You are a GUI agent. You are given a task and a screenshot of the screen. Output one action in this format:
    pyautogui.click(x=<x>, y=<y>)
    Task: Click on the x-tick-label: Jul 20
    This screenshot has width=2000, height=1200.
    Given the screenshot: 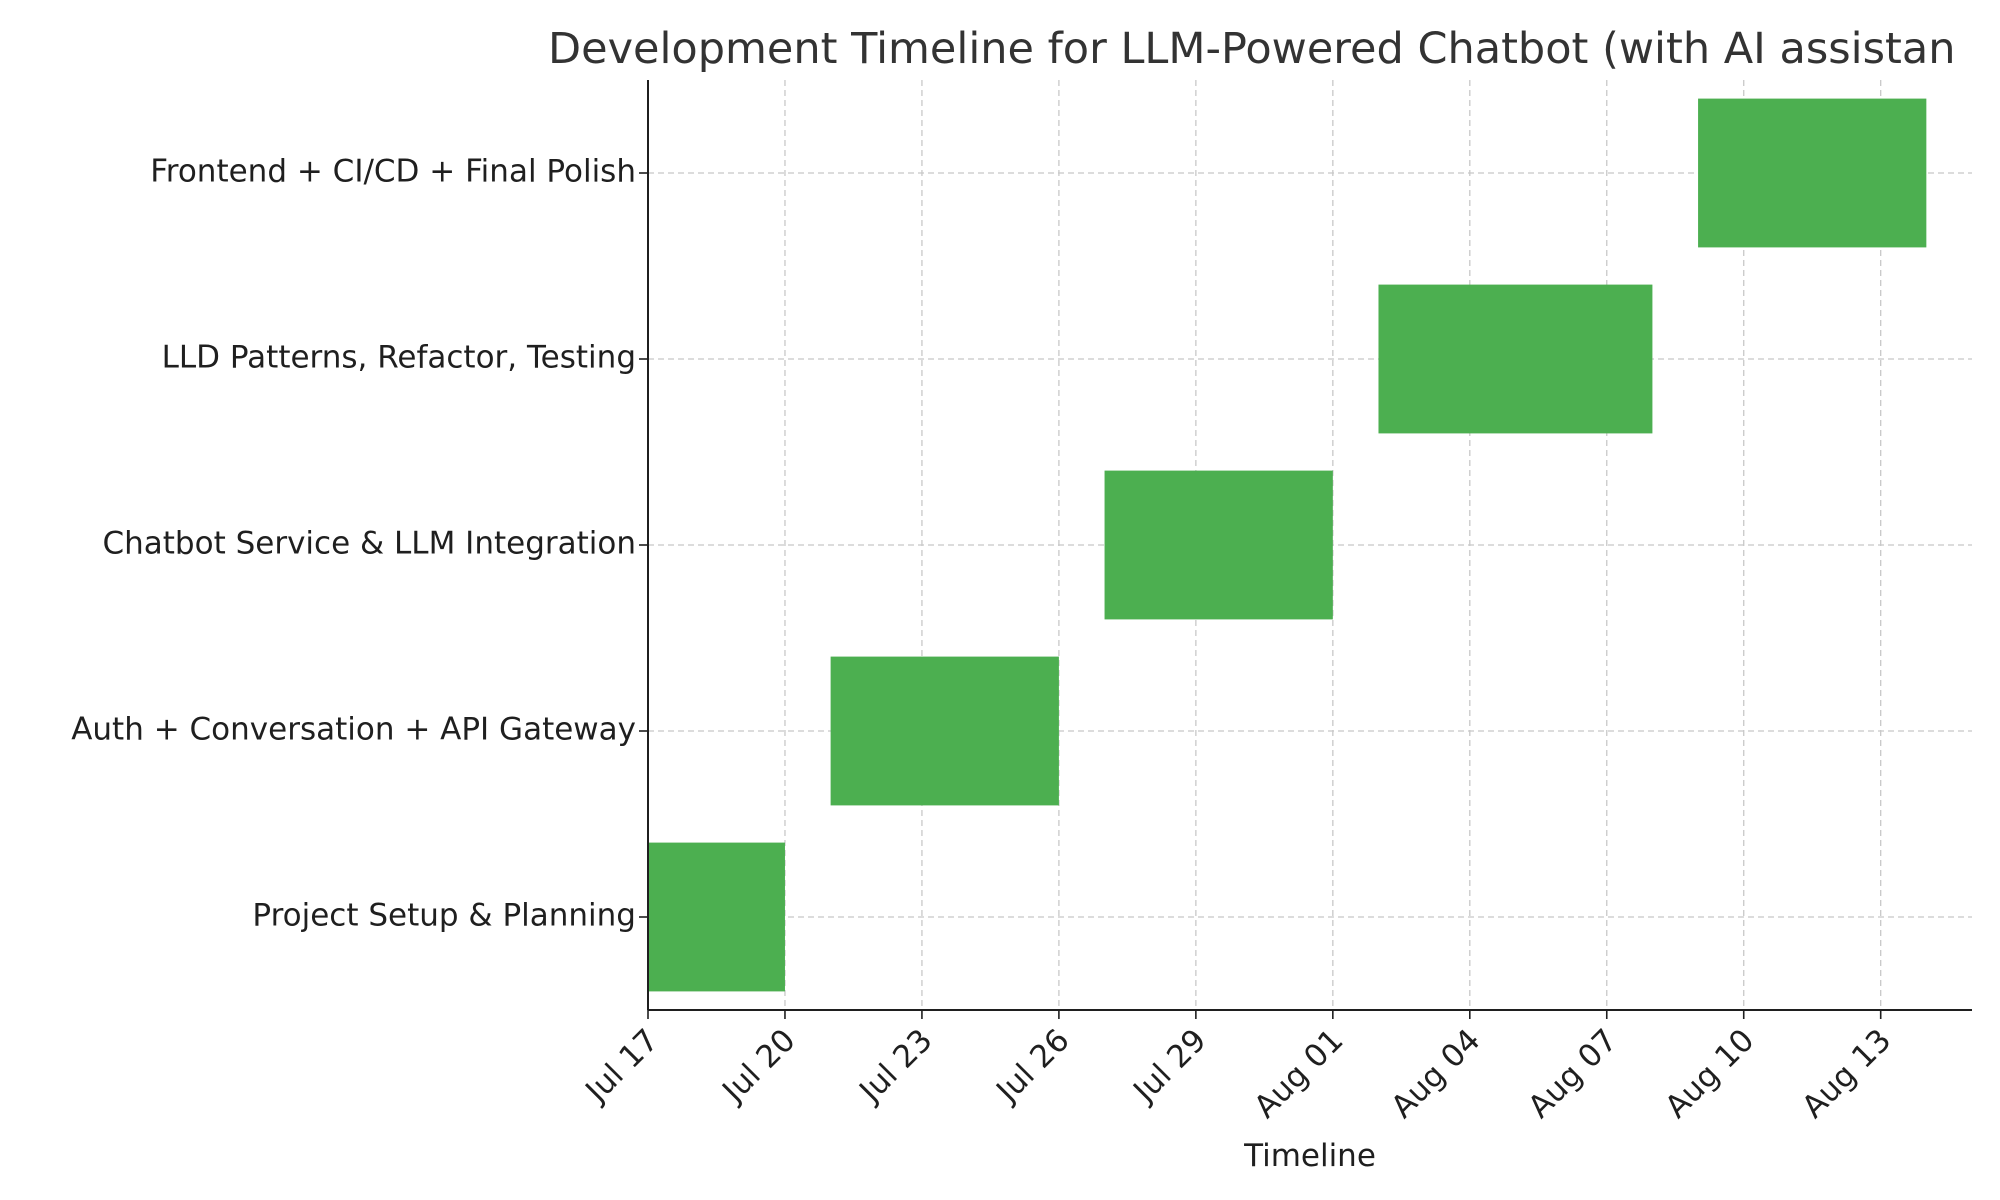 What is the action you would take?
    pyautogui.click(x=758, y=1066)
    